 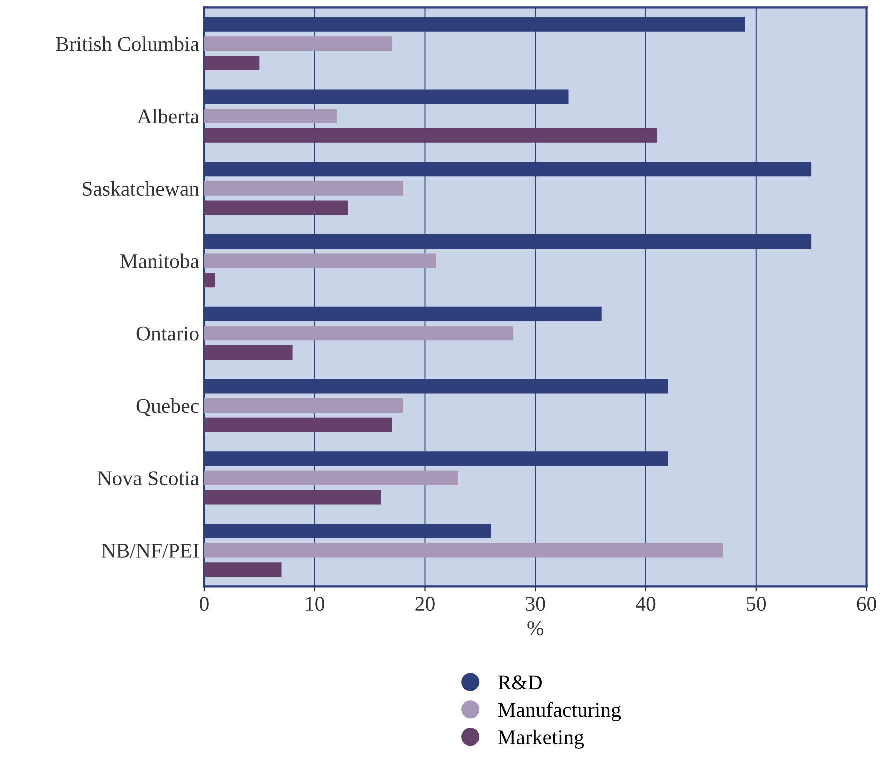 What do you see at coordinates (646, 604) in the screenshot?
I see `x-tick-label: 40` at bounding box center [646, 604].